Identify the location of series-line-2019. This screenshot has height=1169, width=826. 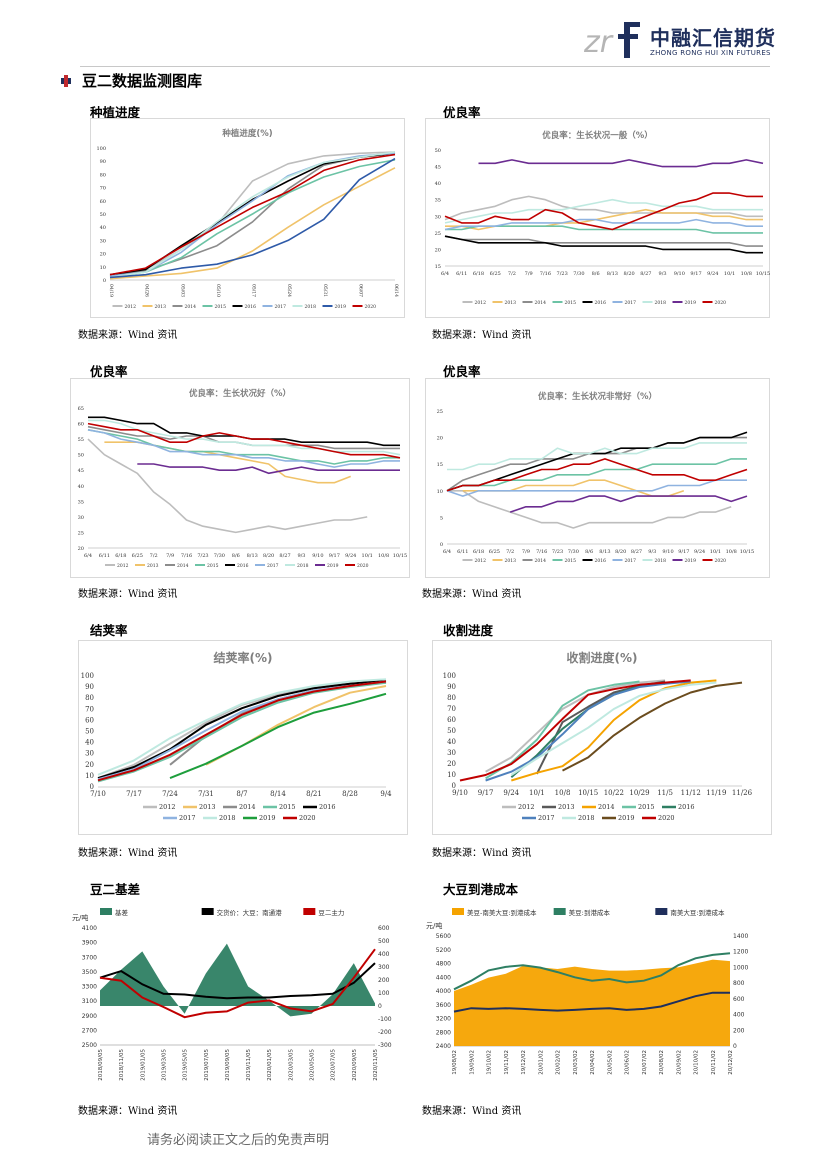
(621, 163).